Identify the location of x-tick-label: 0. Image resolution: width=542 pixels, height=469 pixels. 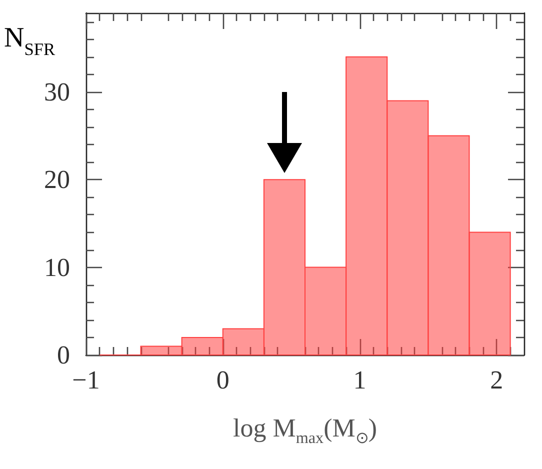
(223, 380).